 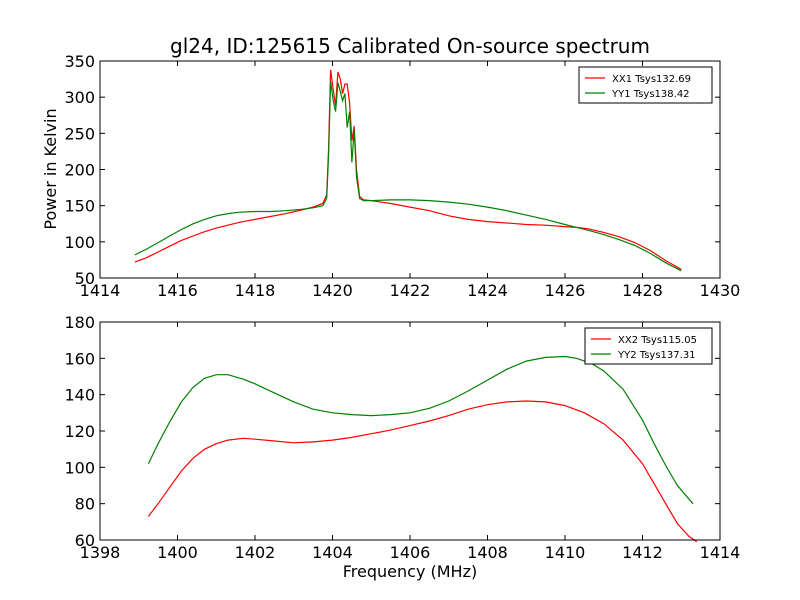 I want to click on x-tick-label: 1424, so click(x=487, y=290).